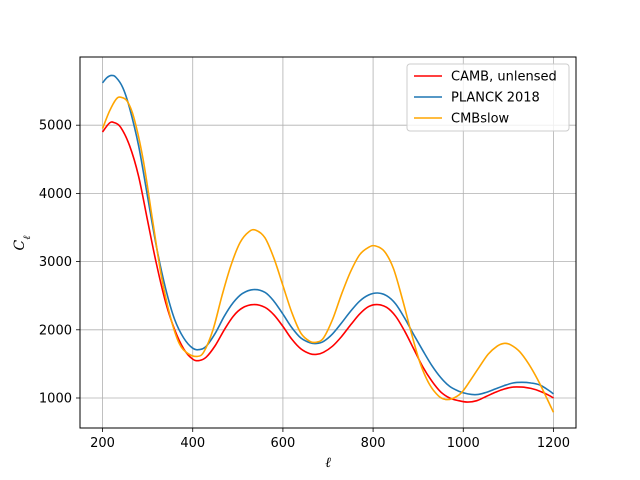 This screenshot has width=640, height=480. I want to click on legend-box, so click(488, 97).